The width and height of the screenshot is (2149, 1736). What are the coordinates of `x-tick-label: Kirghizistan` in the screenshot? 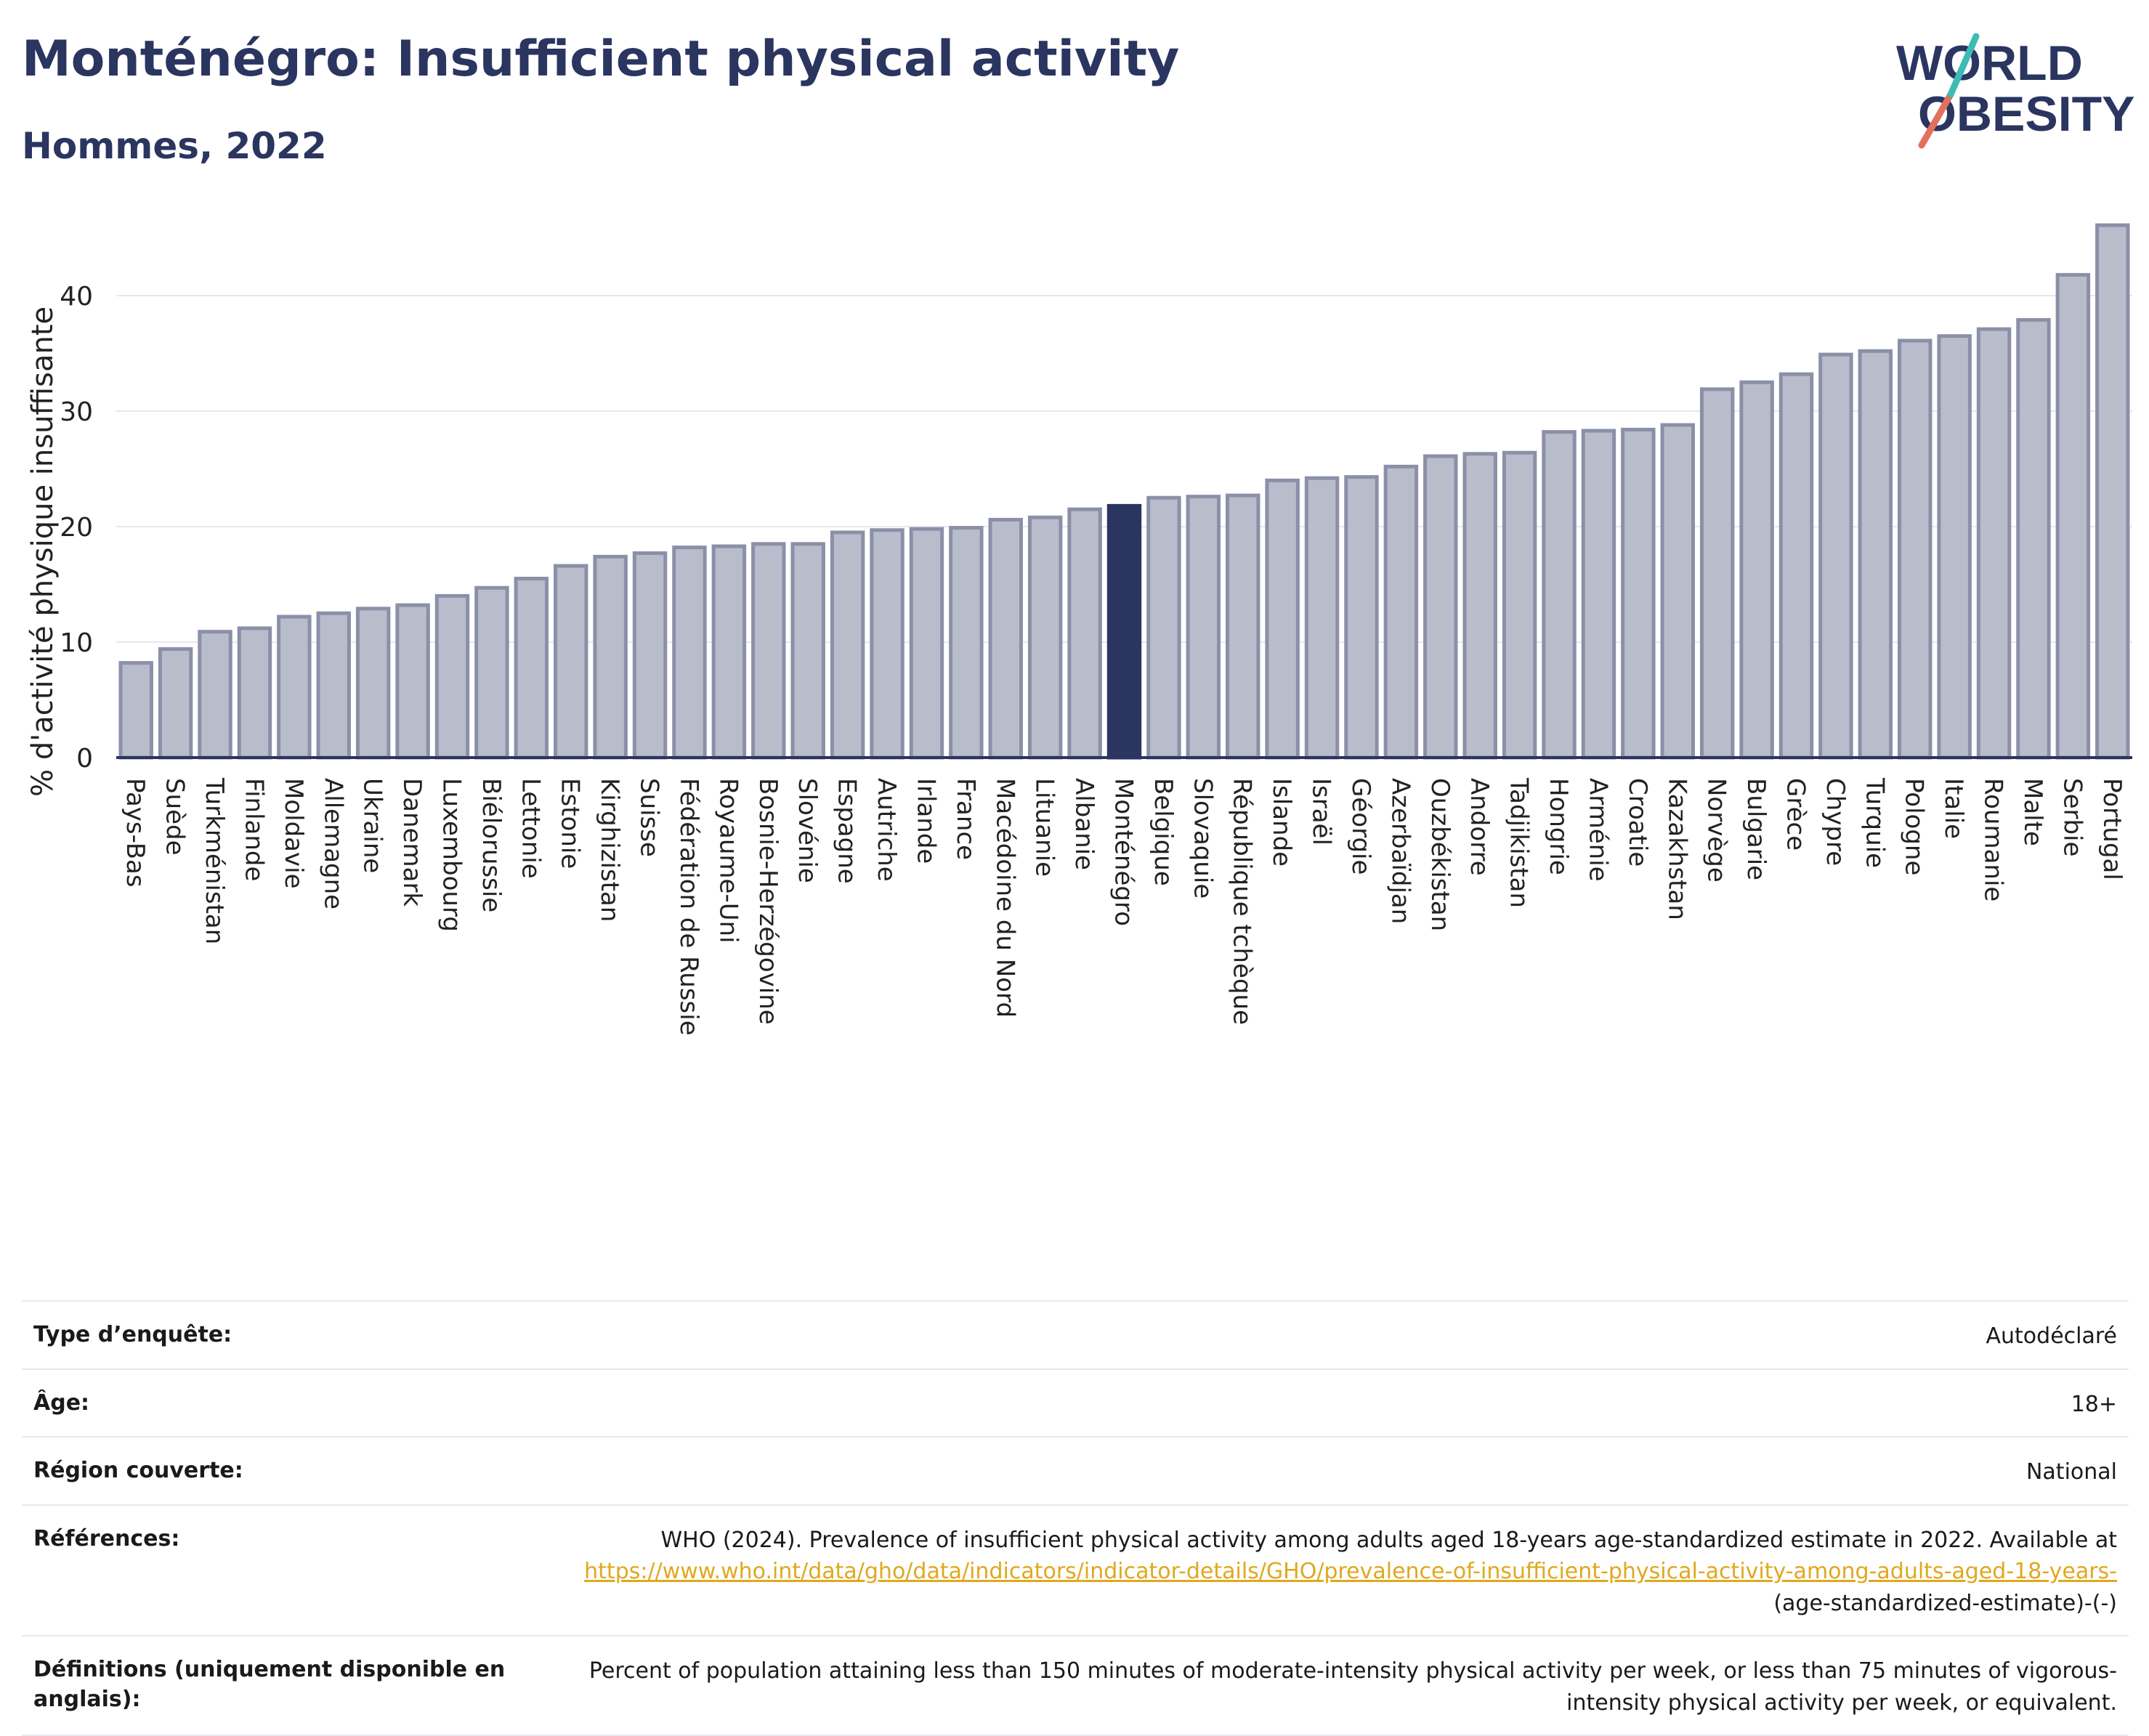 It's located at (609, 850).